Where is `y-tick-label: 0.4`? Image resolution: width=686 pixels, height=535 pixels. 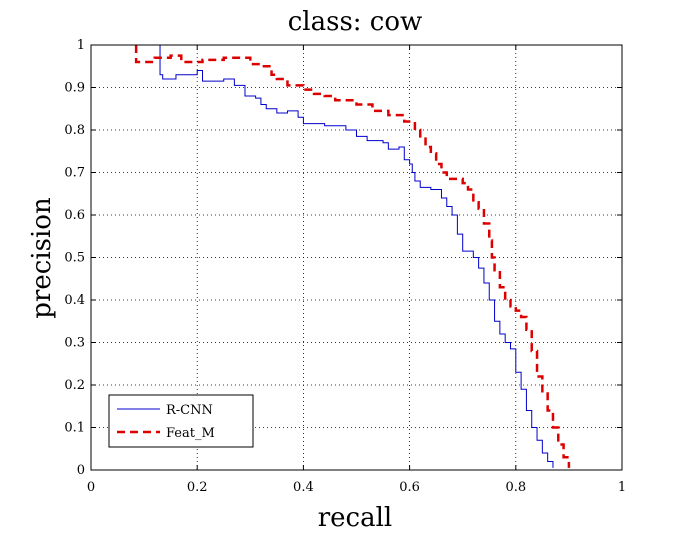 y-tick-label: 0.4 is located at coordinates (74, 300).